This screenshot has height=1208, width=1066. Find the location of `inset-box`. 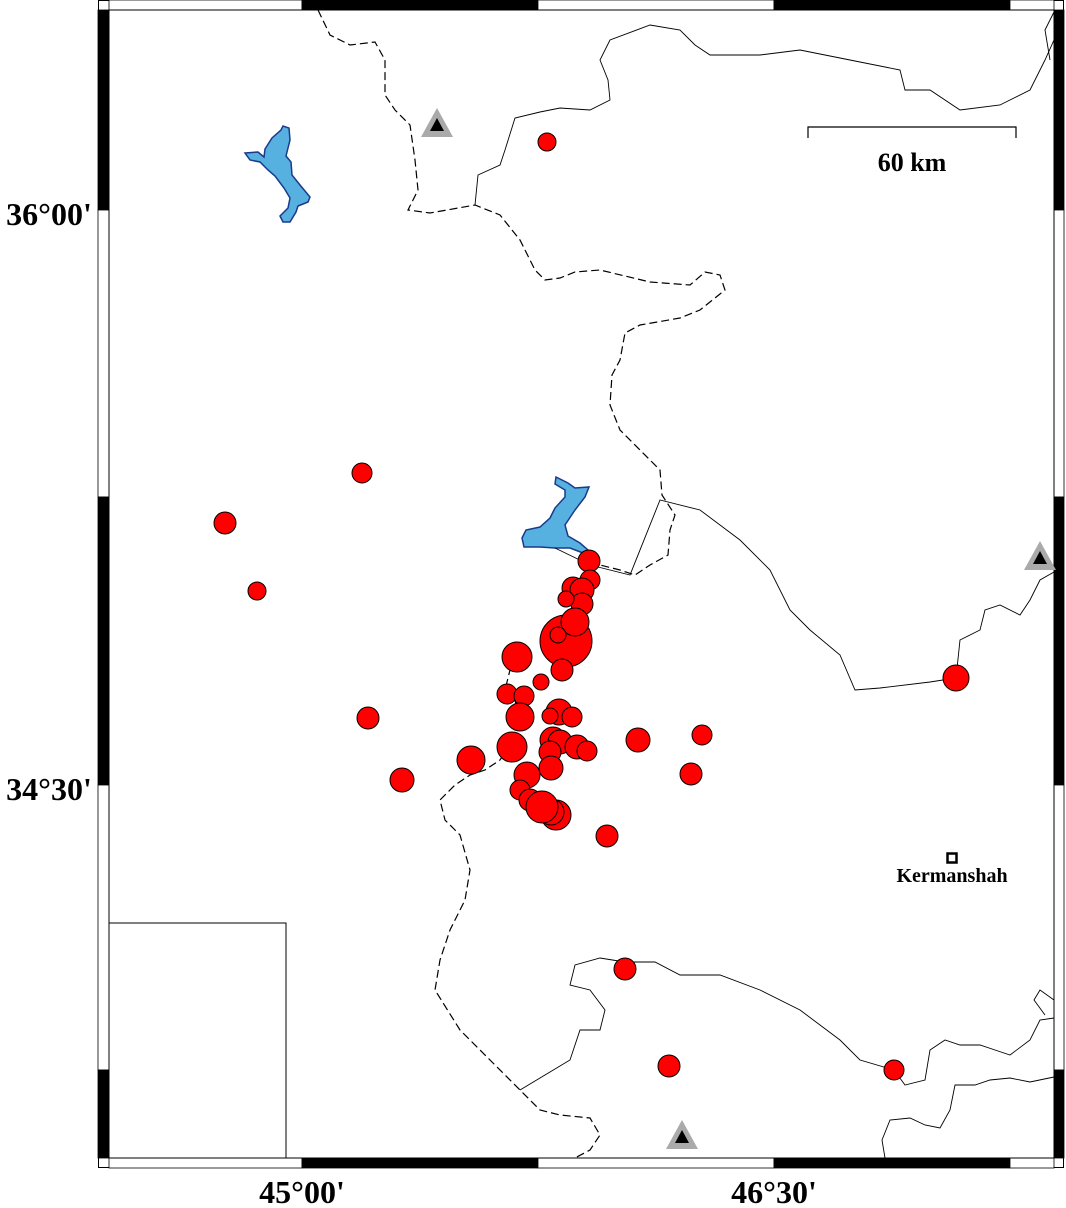

inset-box is located at coordinates (197, 1040).